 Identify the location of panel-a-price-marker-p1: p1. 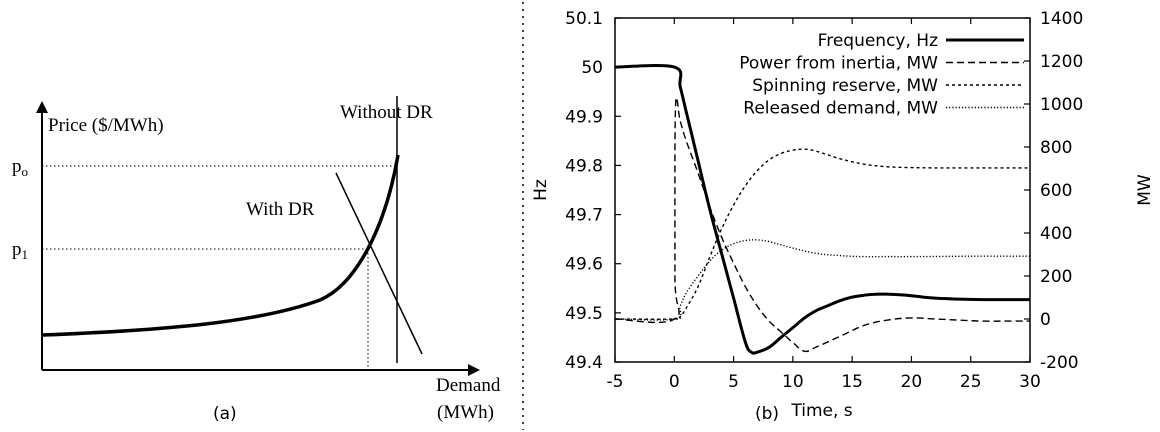
(20, 250).